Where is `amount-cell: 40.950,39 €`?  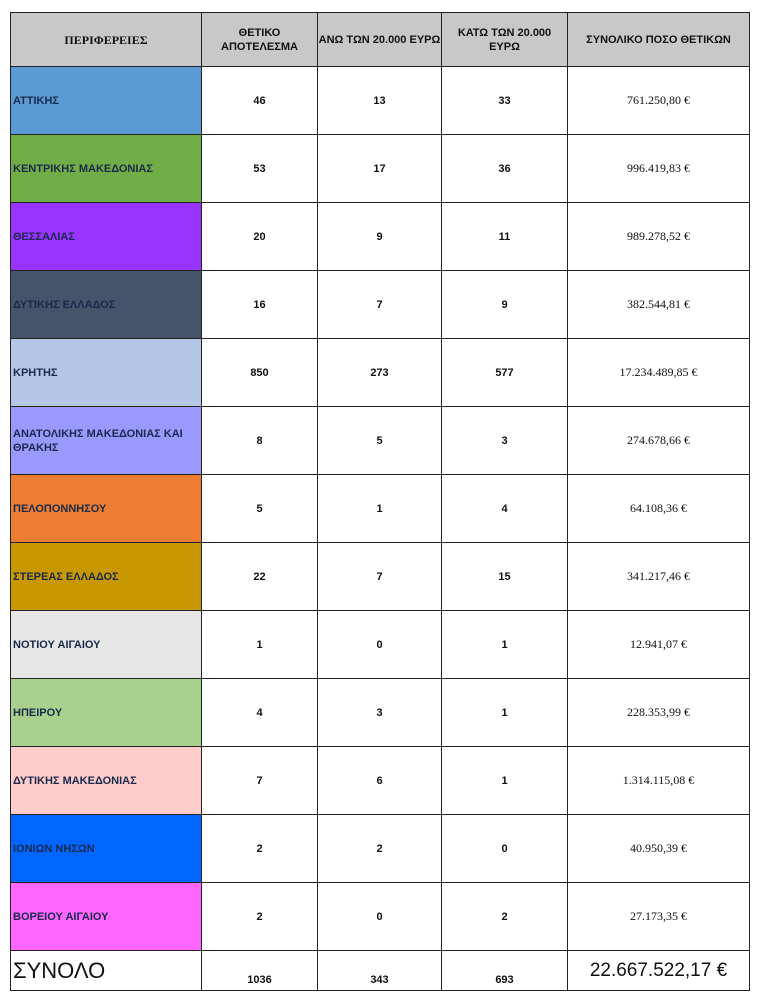 amount-cell: 40.950,39 € is located at coordinates (658, 848).